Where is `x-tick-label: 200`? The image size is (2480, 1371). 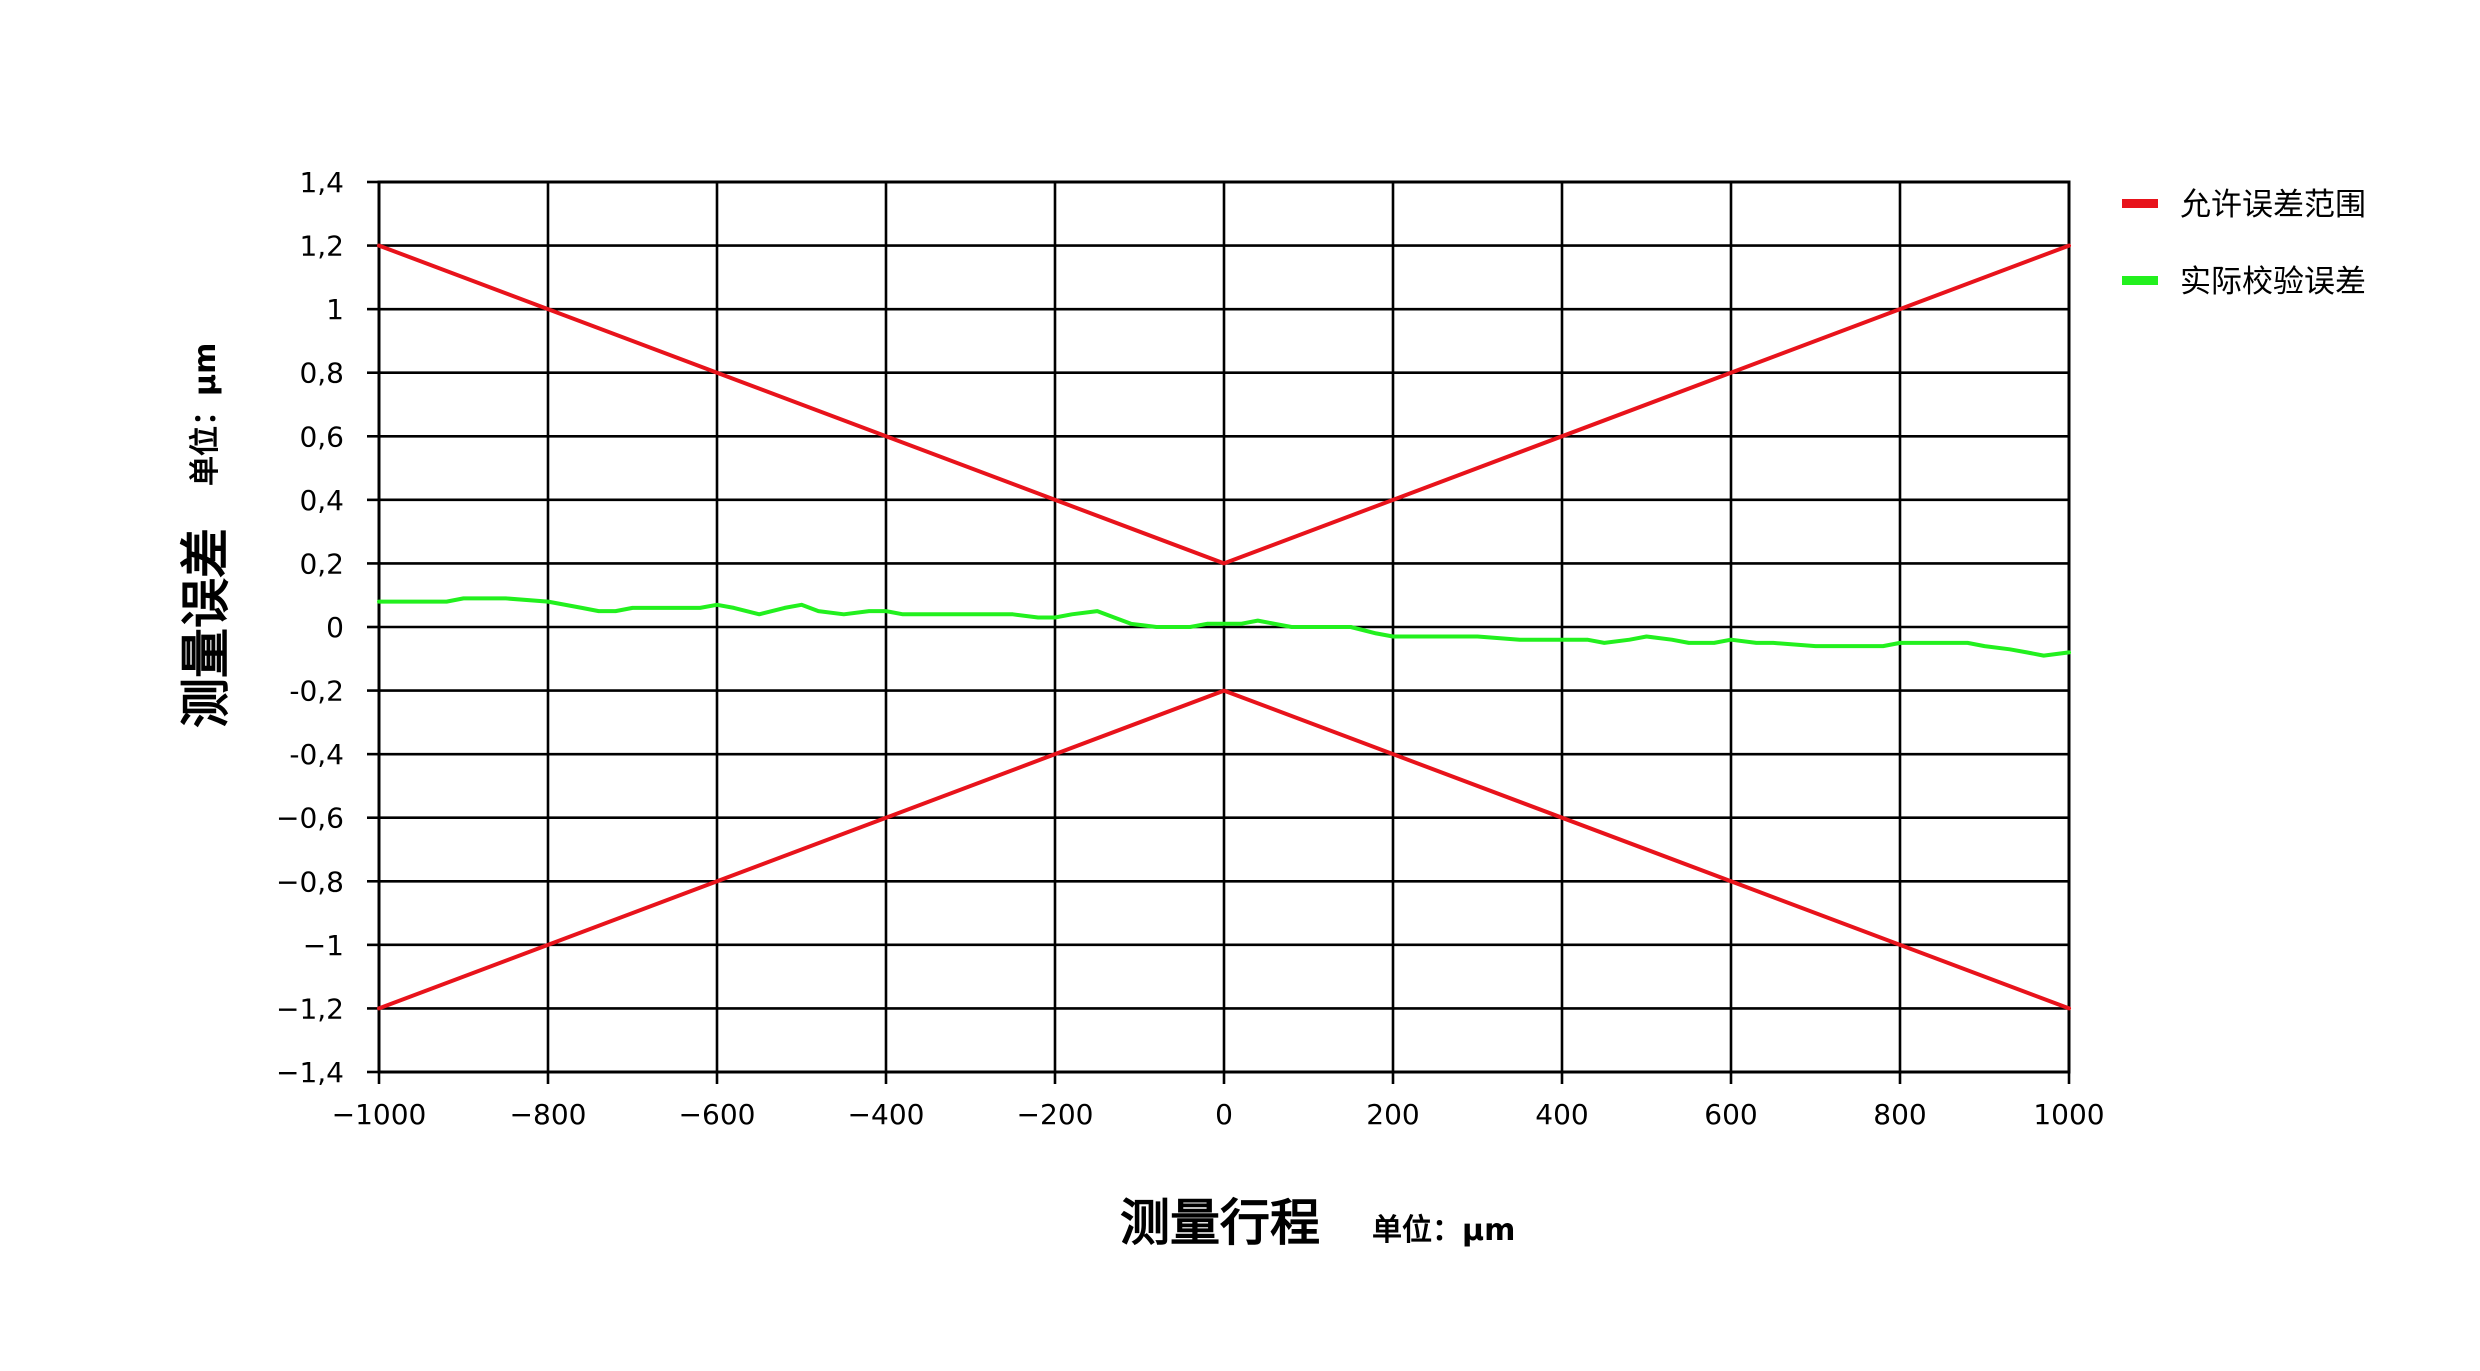
x-tick-label: 200 is located at coordinates (1392, 1114).